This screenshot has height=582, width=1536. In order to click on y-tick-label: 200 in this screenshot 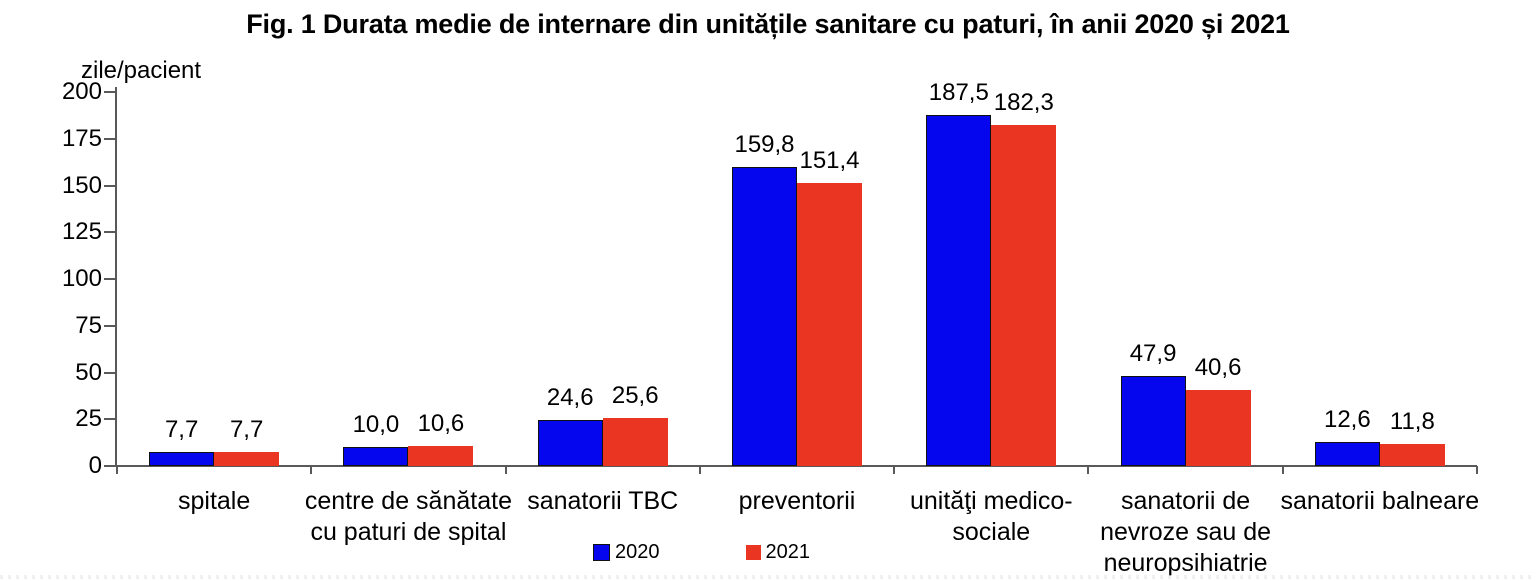, I will do `click(81, 91)`.